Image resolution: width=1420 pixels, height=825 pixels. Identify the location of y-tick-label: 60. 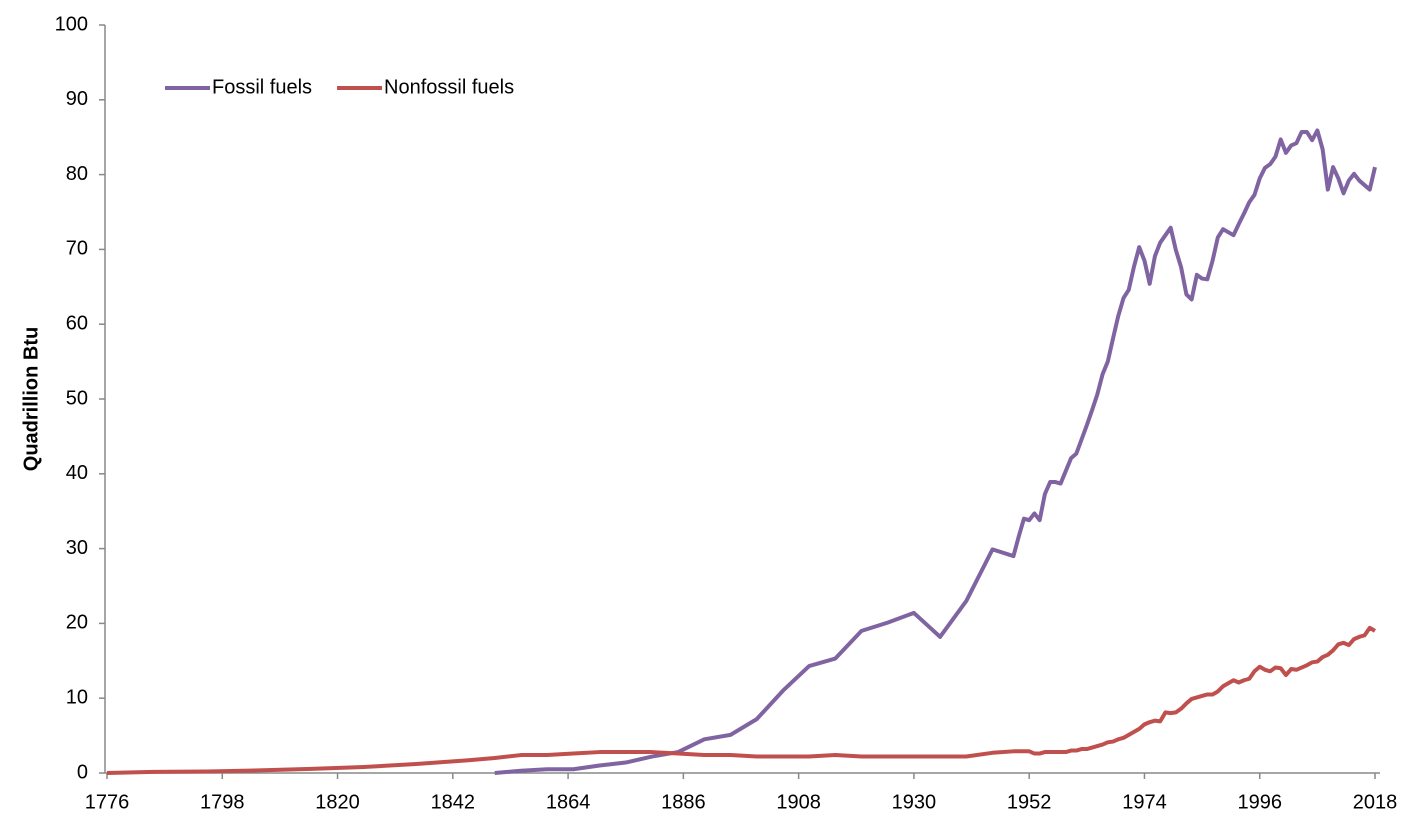
(77, 323).